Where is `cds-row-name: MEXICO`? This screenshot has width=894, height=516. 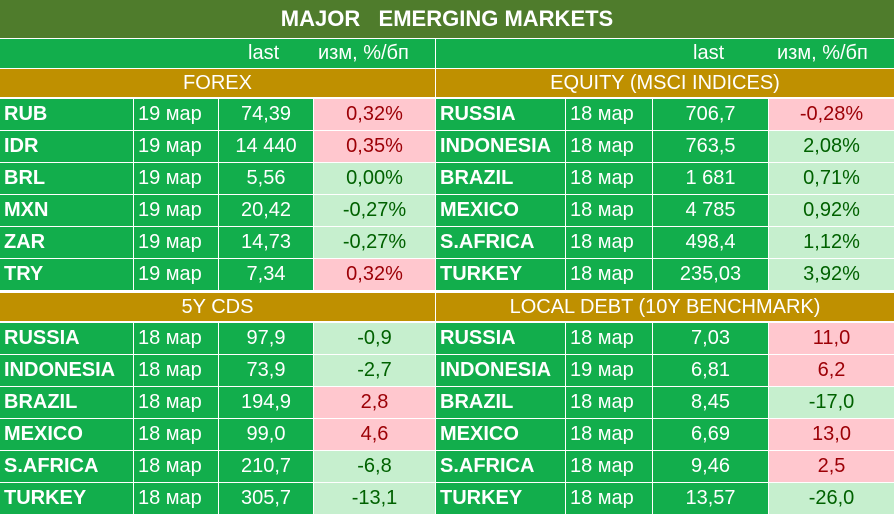 cds-row-name: MEXICO is located at coordinates (66, 434).